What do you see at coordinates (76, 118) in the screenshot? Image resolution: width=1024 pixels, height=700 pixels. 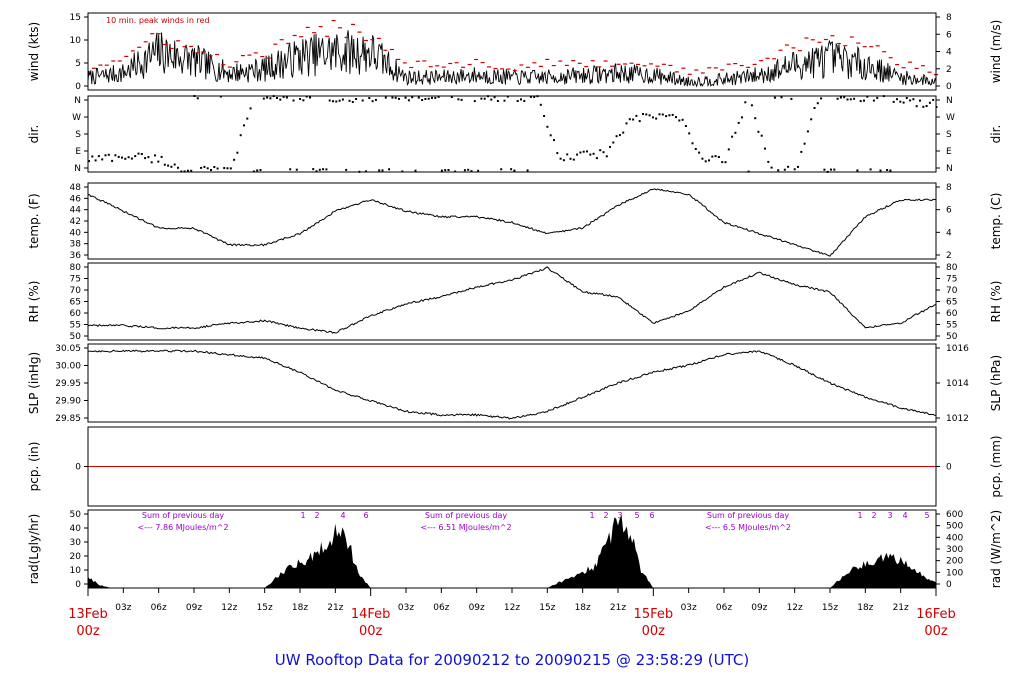 I see `dir-left-tick-label: W` at bounding box center [76, 118].